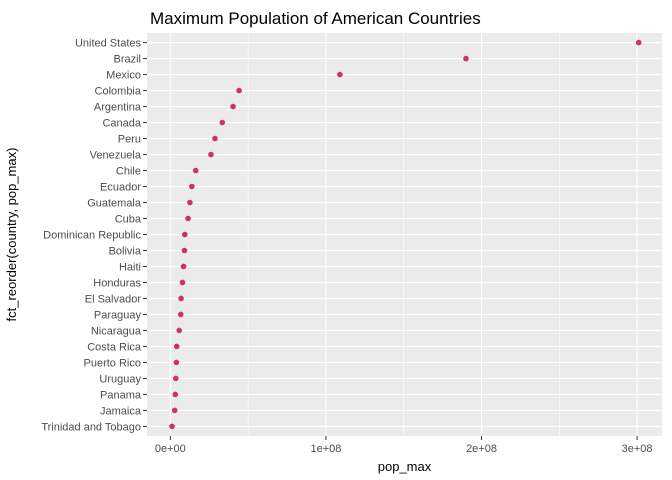  What do you see at coordinates (121, 124) in the screenshot?
I see `y-tick-label: Canada` at bounding box center [121, 124].